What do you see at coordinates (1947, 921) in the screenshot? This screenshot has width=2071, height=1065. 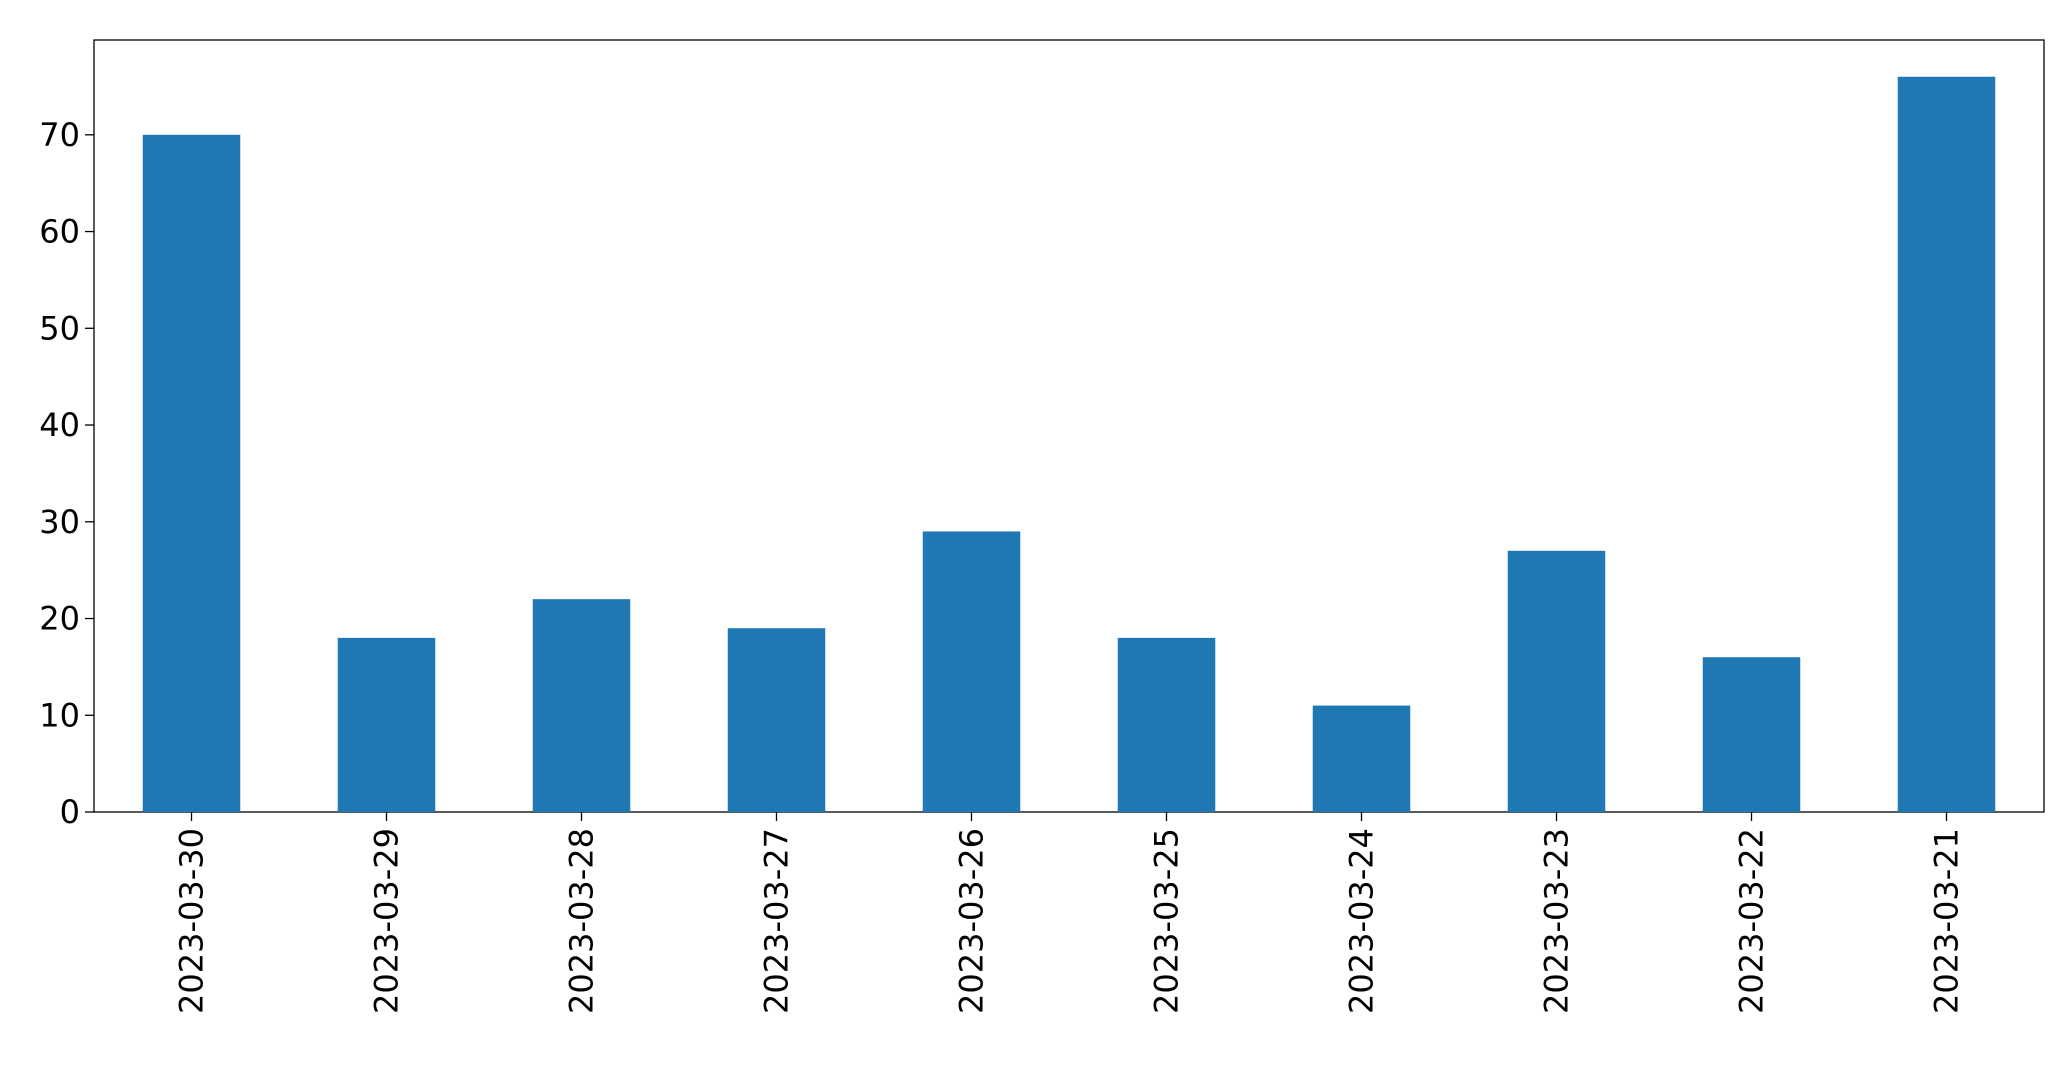 I see `x-tick-label: 2023-03-21` at bounding box center [1947, 921].